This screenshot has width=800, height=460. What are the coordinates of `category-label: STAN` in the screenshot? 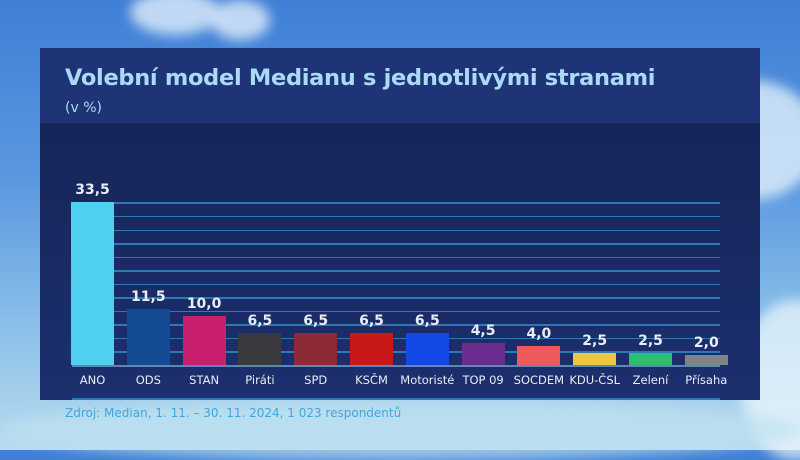 It's located at (204, 380).